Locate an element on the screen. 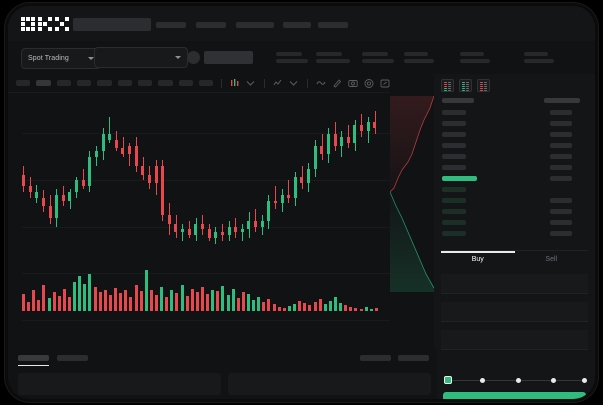 The width and height of the screenshot is (603, 405). orders-tabs is located at coordinates (53, 358).